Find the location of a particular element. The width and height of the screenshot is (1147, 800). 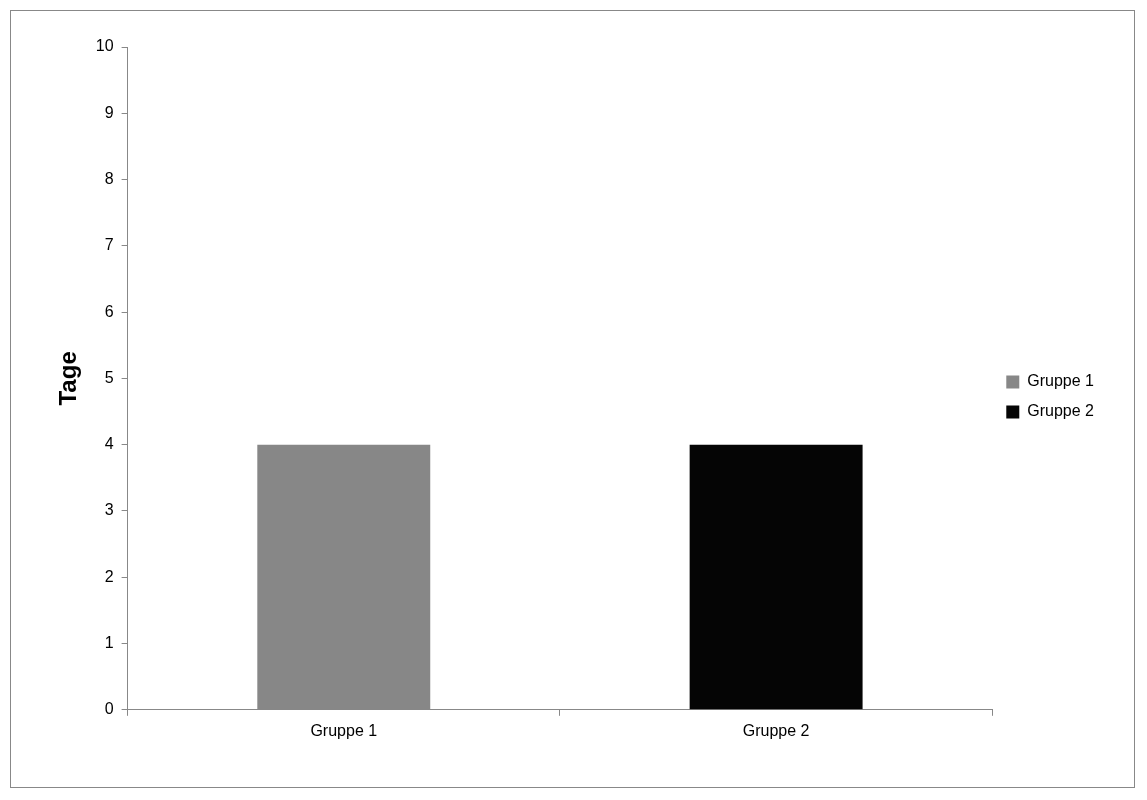

y-tick-label: 9 is located at coordinates (109, 112).